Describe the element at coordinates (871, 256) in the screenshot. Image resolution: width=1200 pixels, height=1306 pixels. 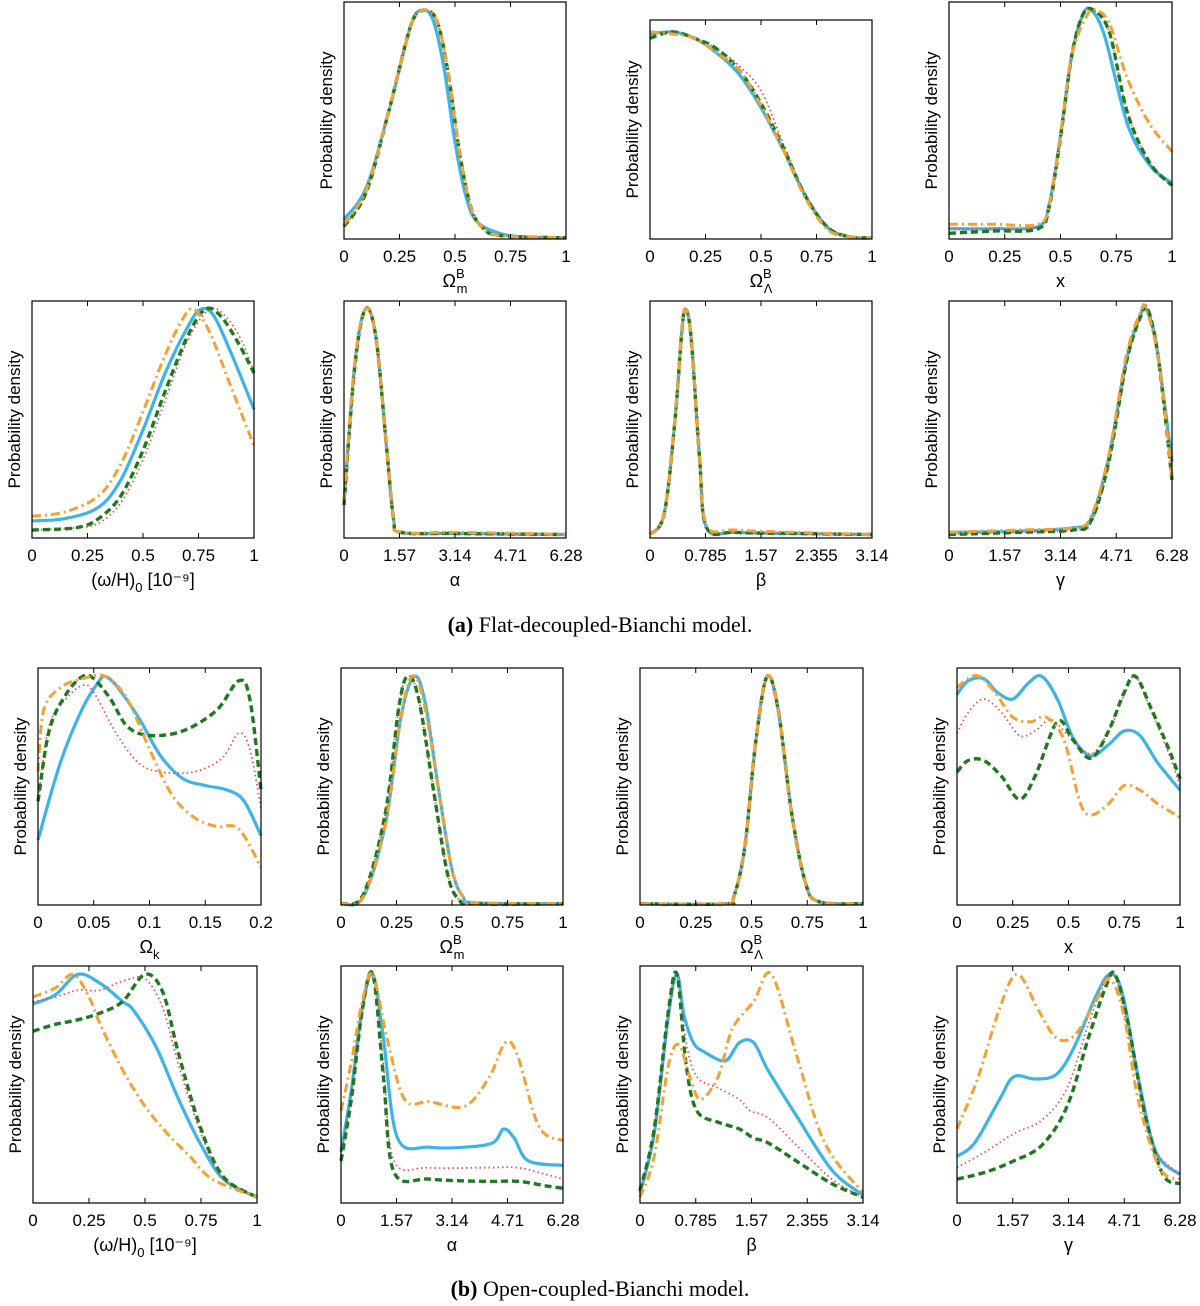
I see `x-tick-label-a2: 1` at that location.